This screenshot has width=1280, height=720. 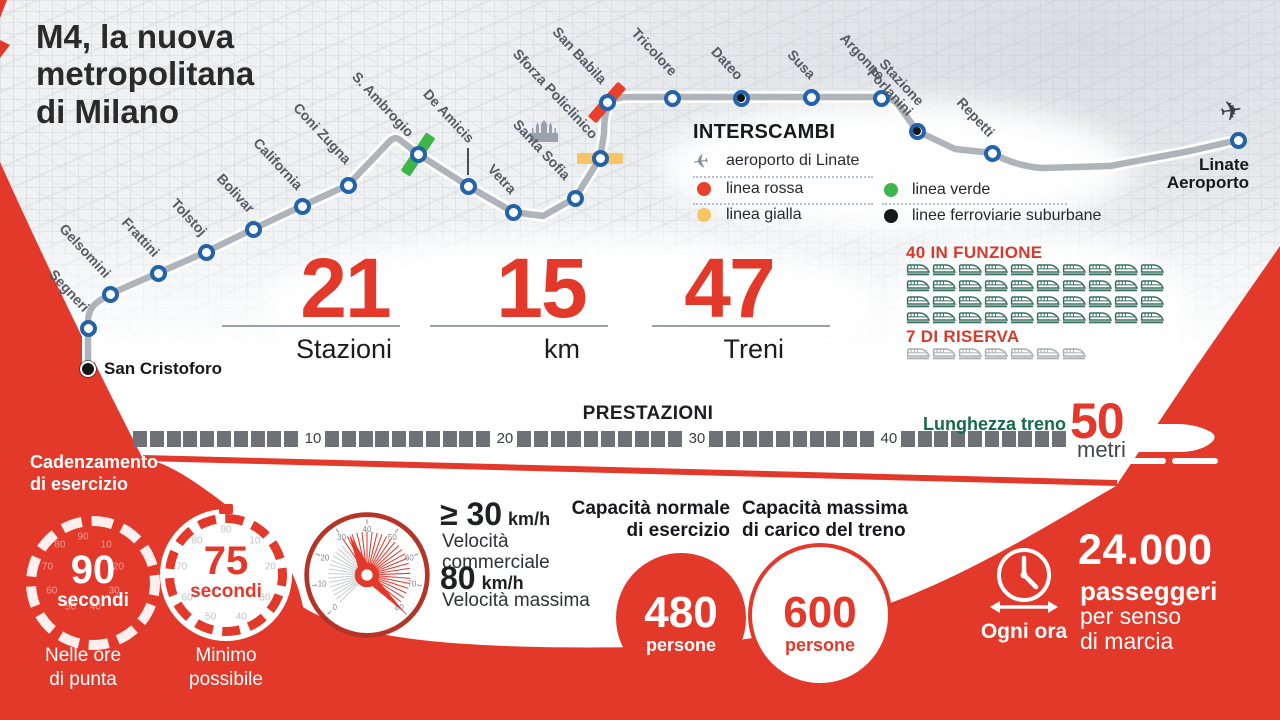 I want to click on ruler-tick-label: 40, so click(x=889, y=438).